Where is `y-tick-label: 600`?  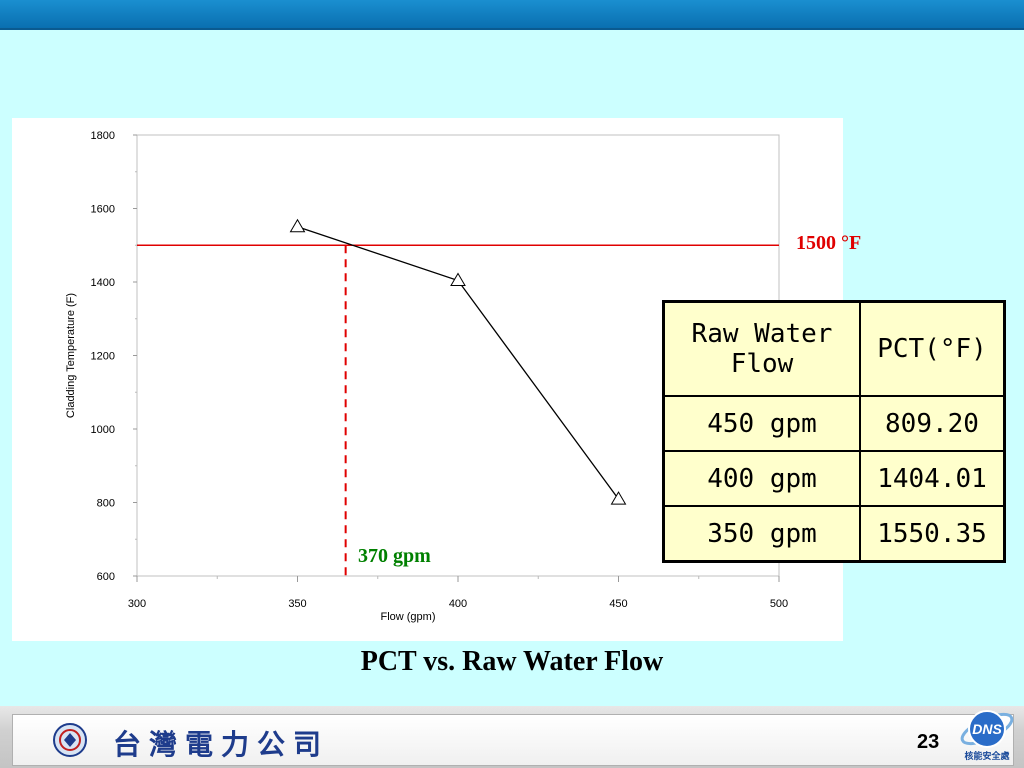 y-tick-label: 600 is located at coordinates (106, 577).